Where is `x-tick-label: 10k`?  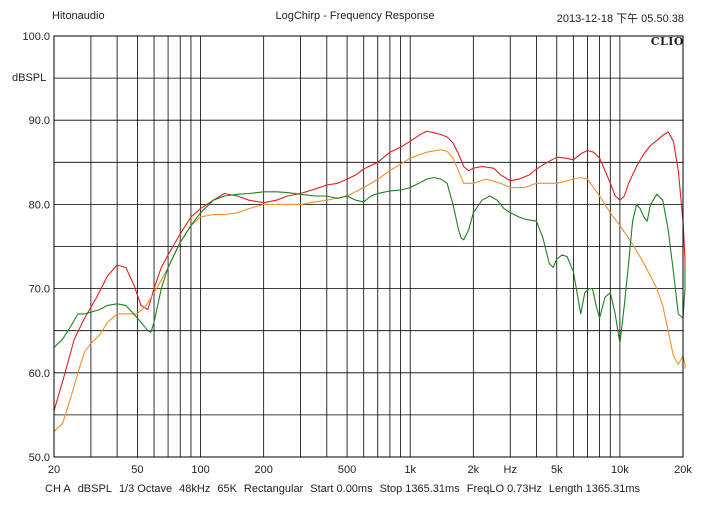
x-tick-label: 10k is located at coordinates (620, 470).